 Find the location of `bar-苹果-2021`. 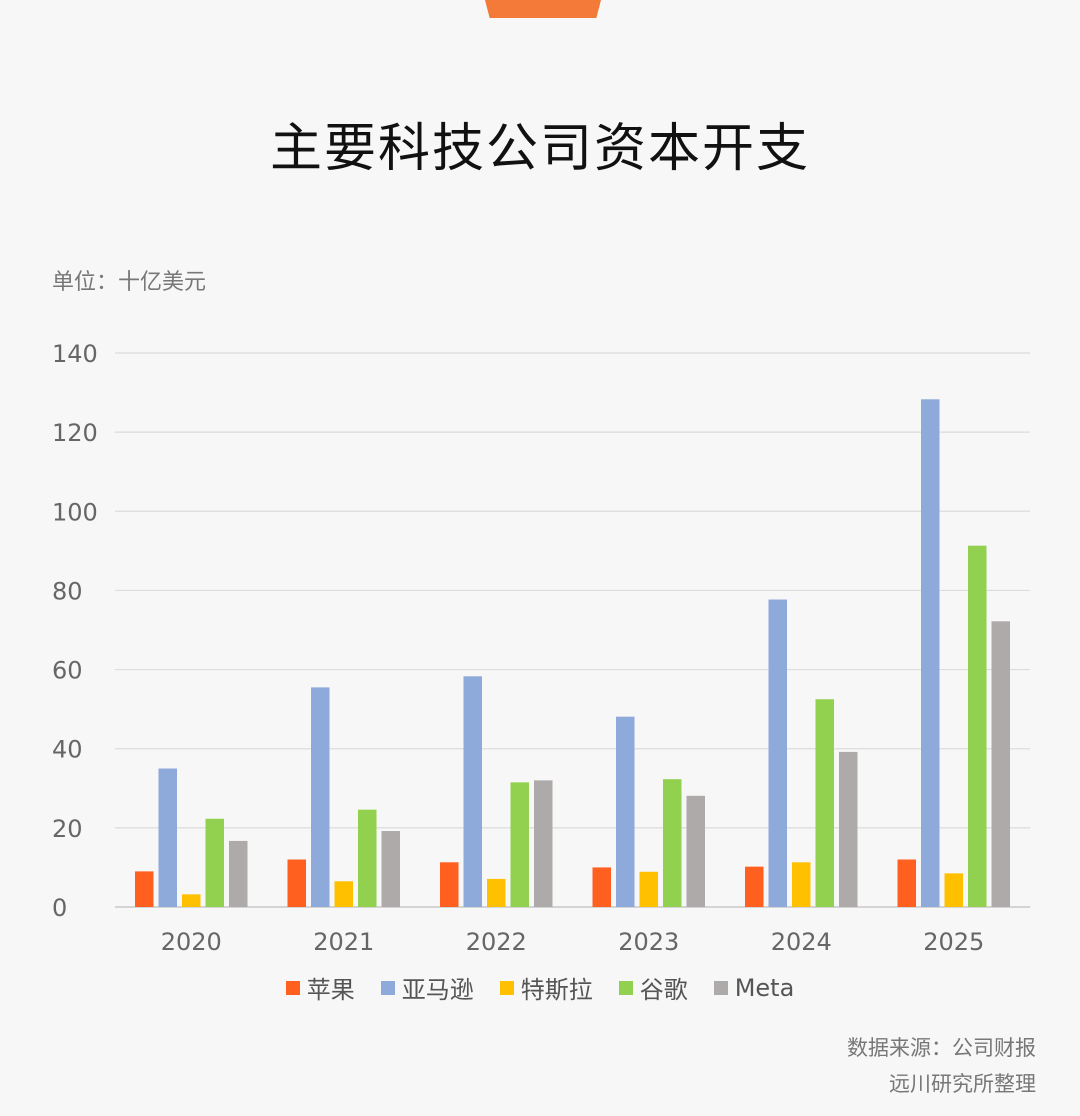

bar-苹果-2021 is located at coordinates (296, 883).